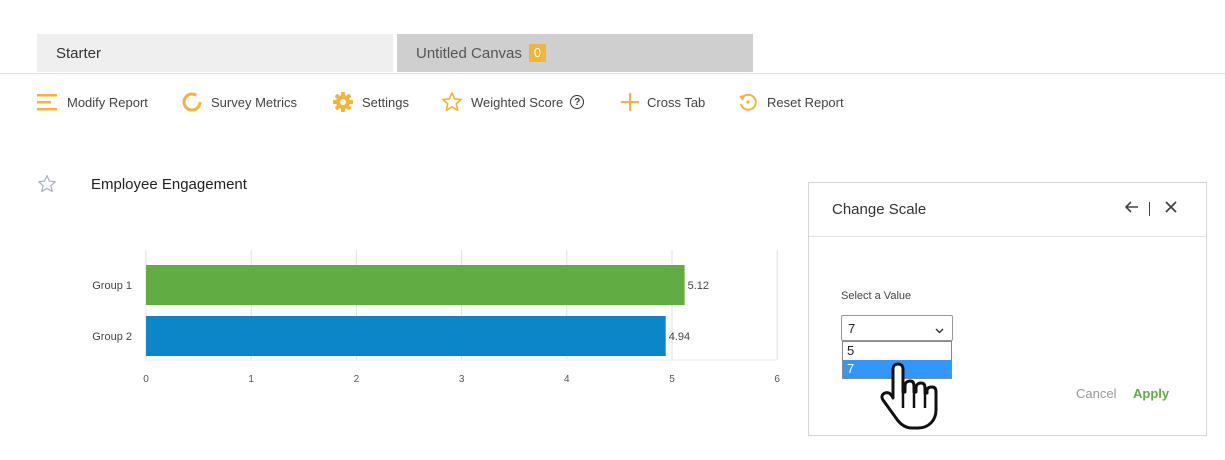  What do you see at coordinates (537, 53) in the screenshot?
I see `tab-count-badge: 0` at bounding box center [537, 53].